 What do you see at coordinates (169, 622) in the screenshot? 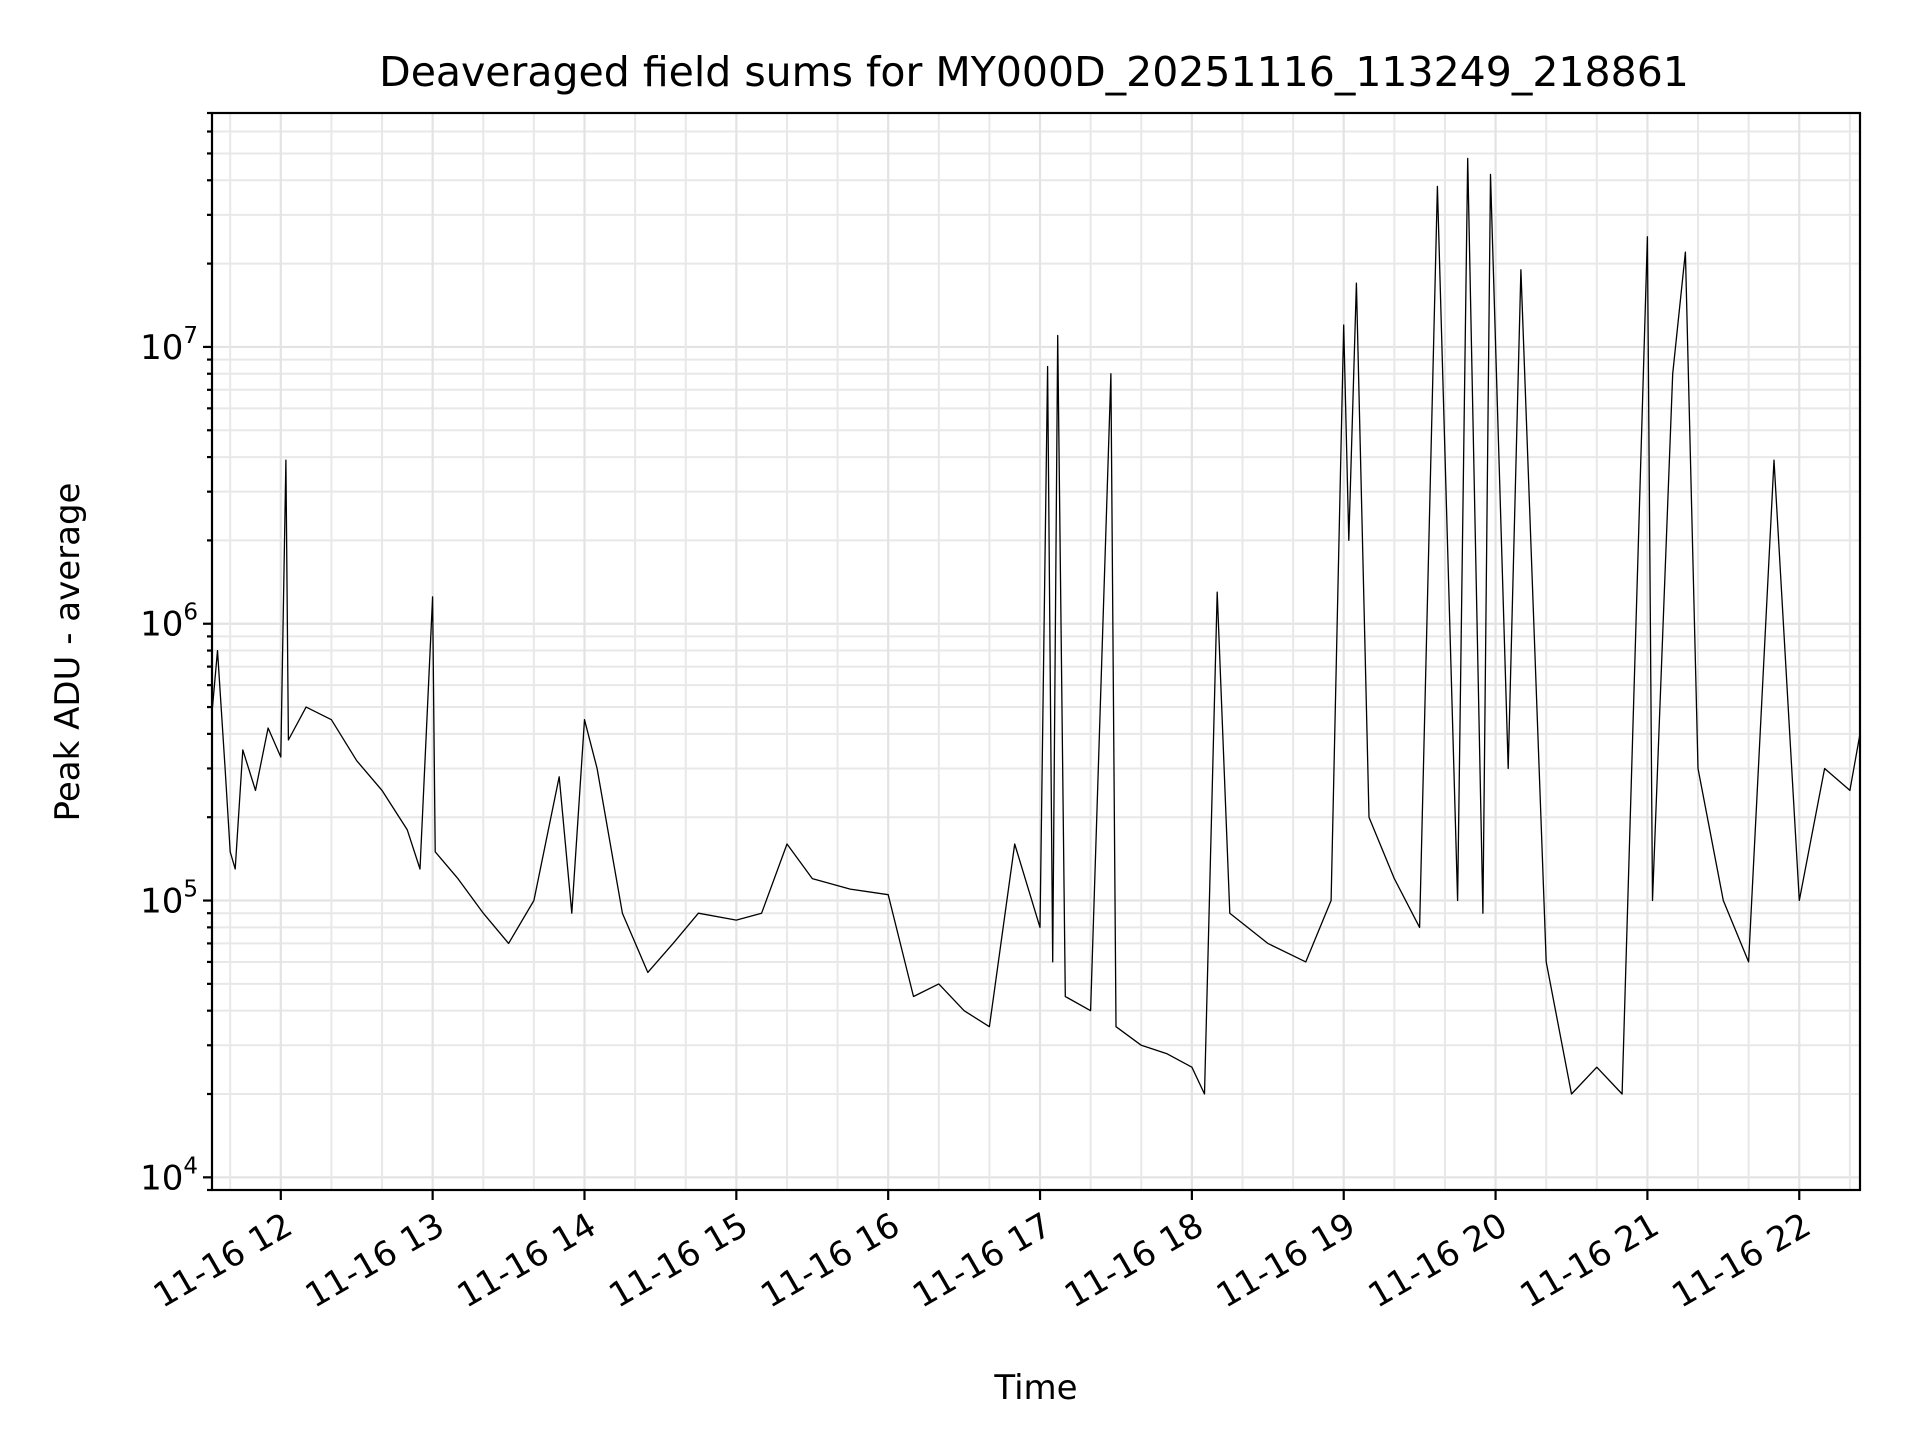
I see `y-tick-label: 10⁶` at bounding box center [169, 622].